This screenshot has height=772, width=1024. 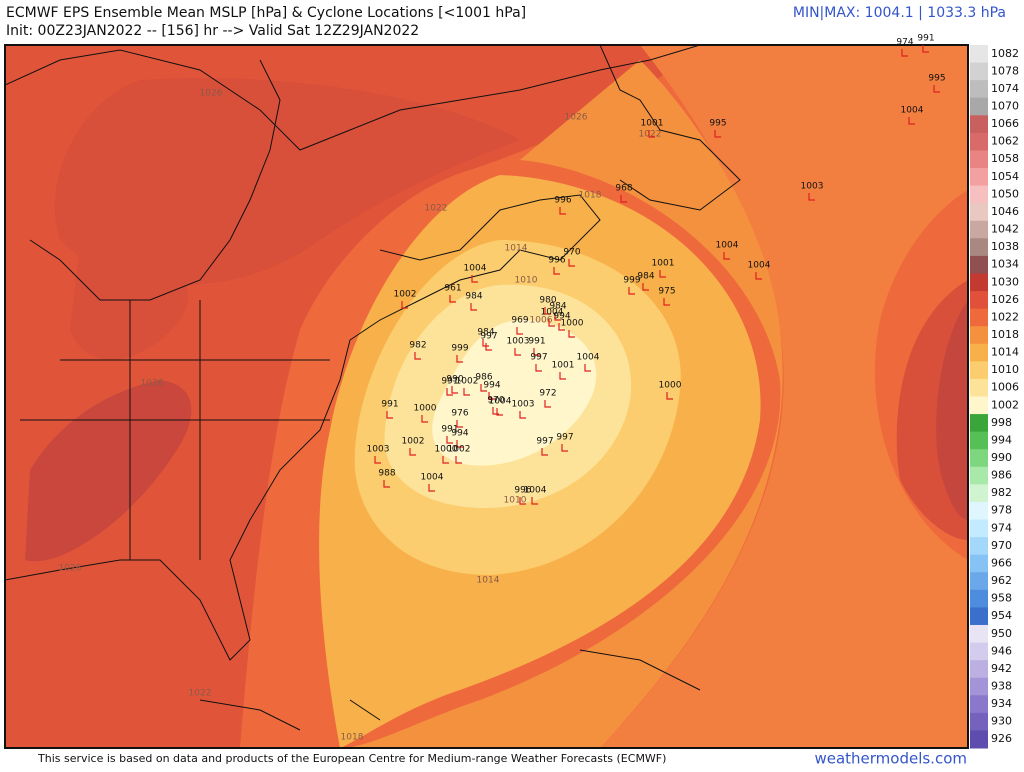 What do you see at coordinates (1001, 650) in the screenshot?
I see `colorbar-label: 946` at bounding box center [1001, 650].